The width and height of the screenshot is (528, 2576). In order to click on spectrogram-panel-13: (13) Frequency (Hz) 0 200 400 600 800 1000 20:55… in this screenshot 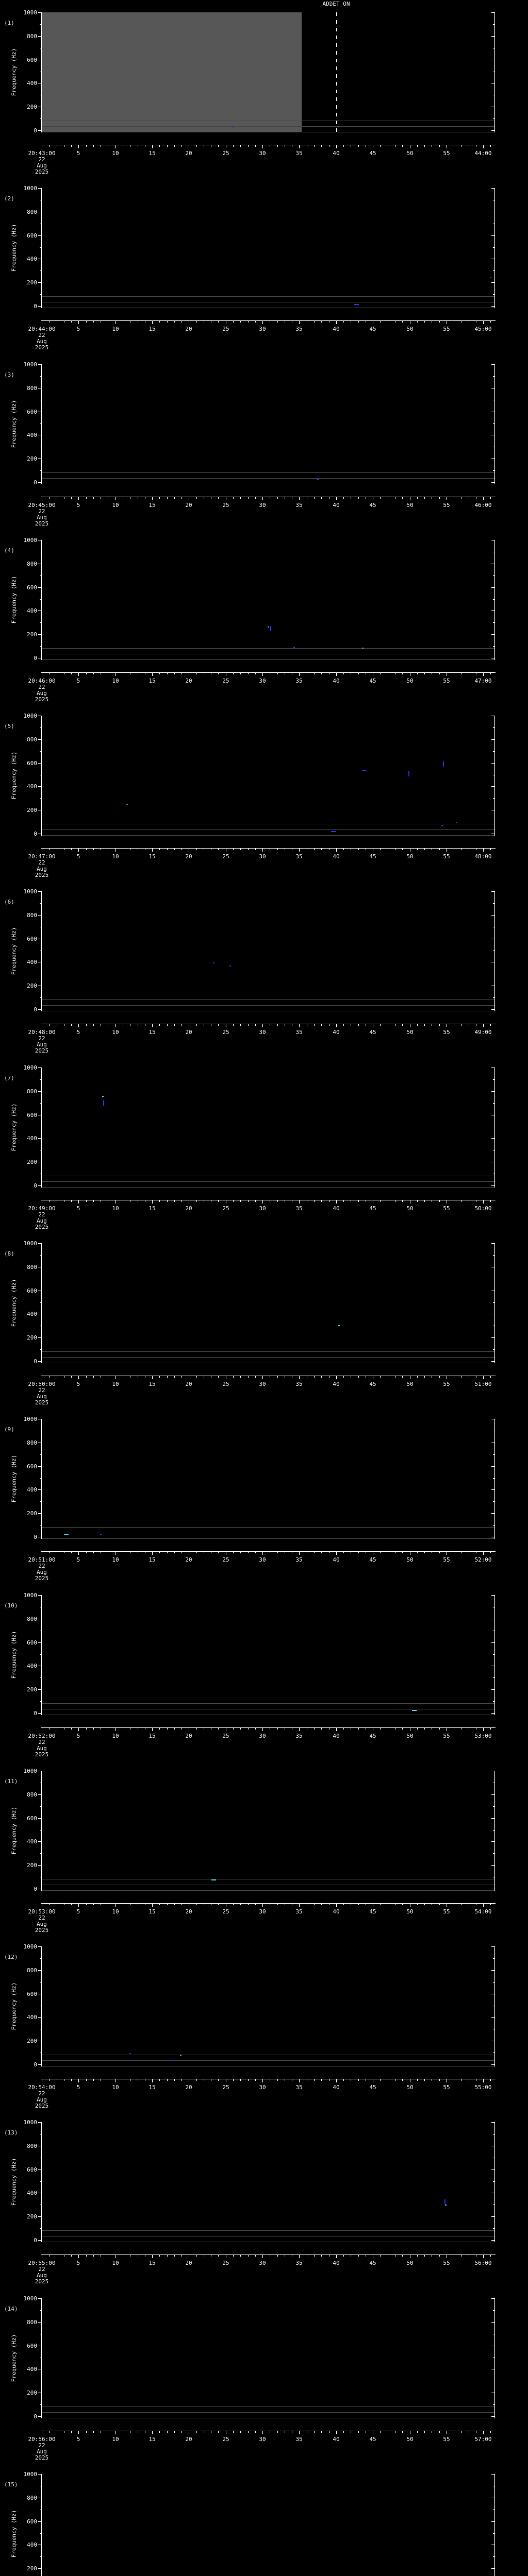, I will do `click(264, 2197)`.